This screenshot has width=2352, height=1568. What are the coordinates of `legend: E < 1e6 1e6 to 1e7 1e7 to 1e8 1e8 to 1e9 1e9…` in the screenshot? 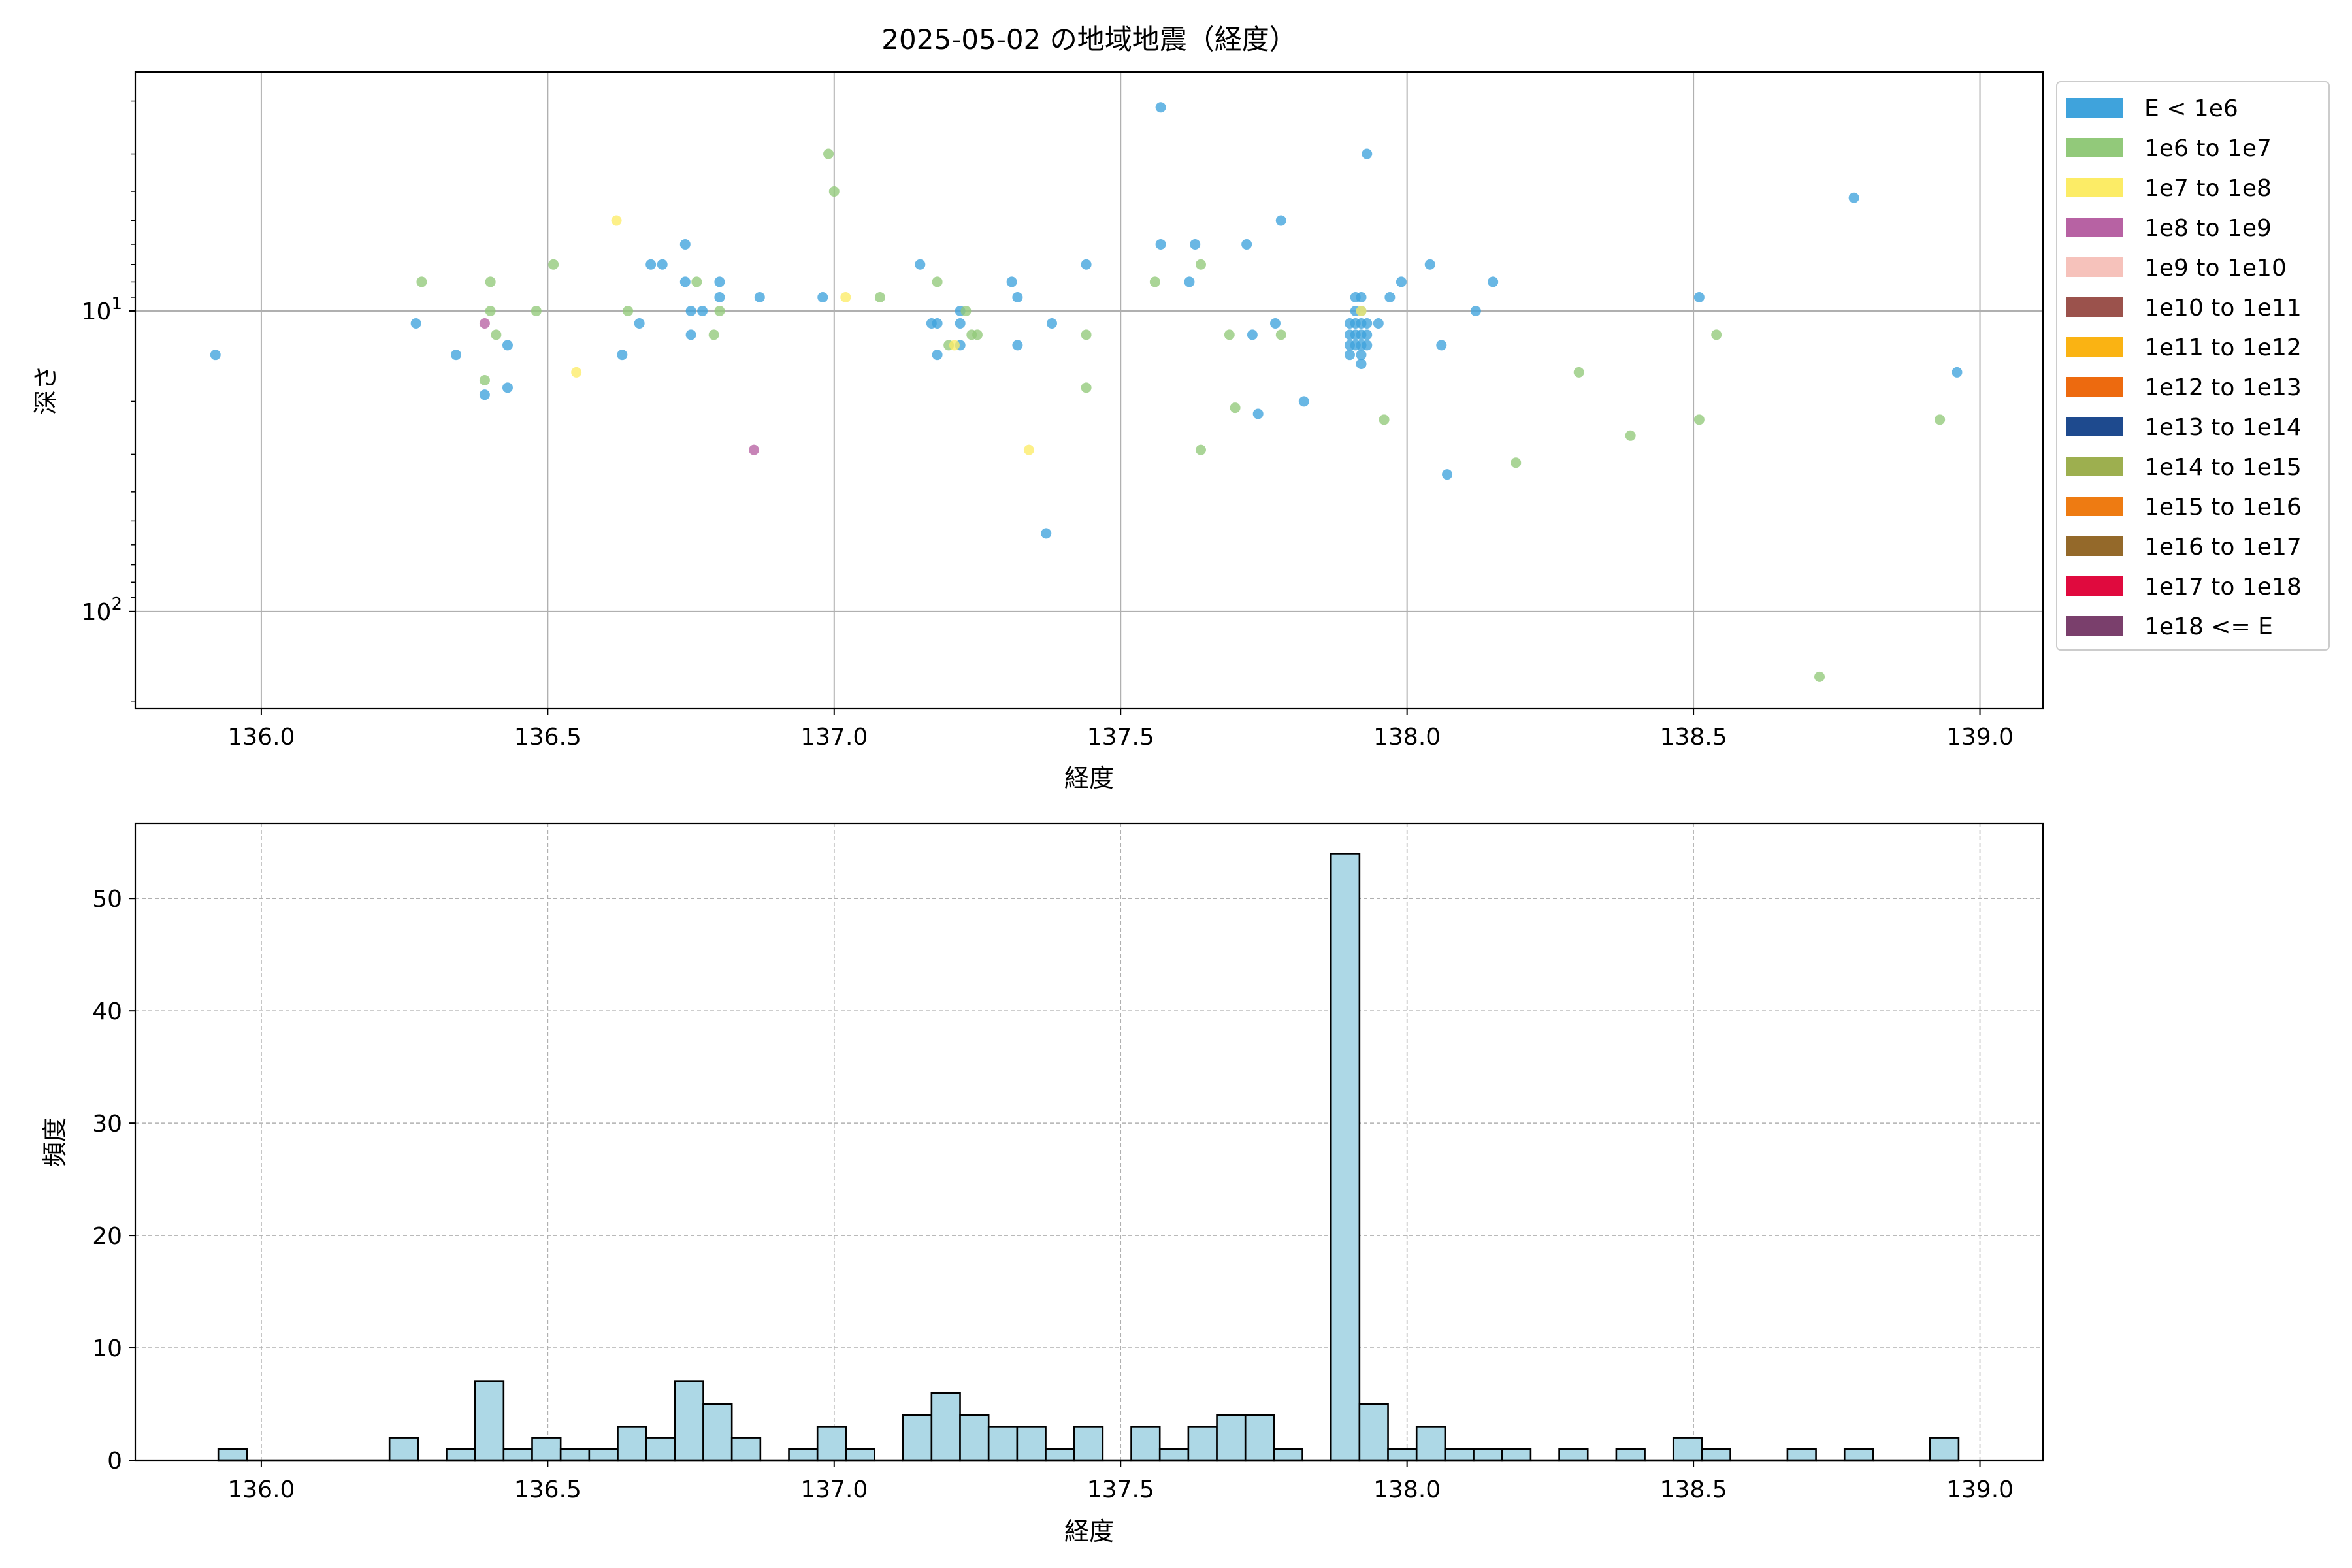 It's located at (2193, 366).